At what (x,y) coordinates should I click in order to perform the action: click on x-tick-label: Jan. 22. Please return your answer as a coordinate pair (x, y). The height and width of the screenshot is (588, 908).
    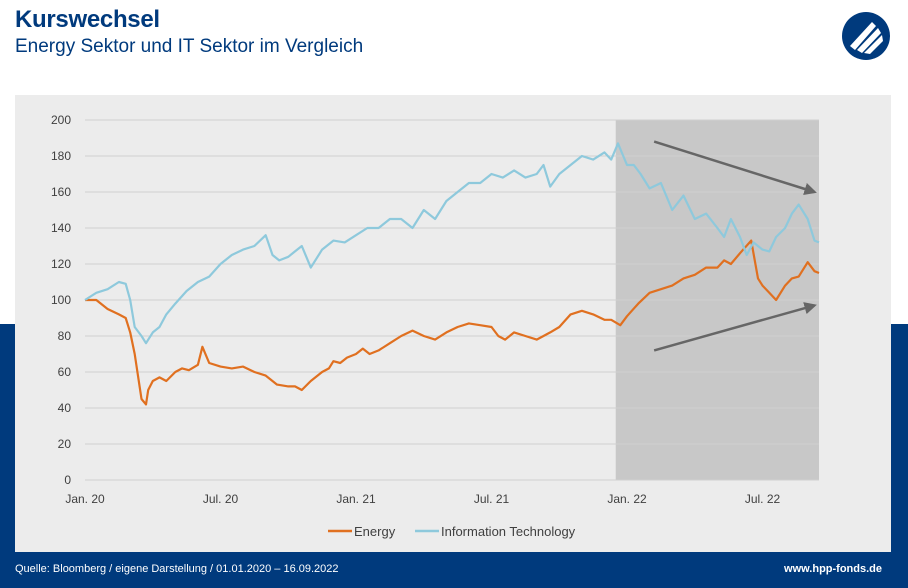
    Looking at the image, I should click on (627, 499).